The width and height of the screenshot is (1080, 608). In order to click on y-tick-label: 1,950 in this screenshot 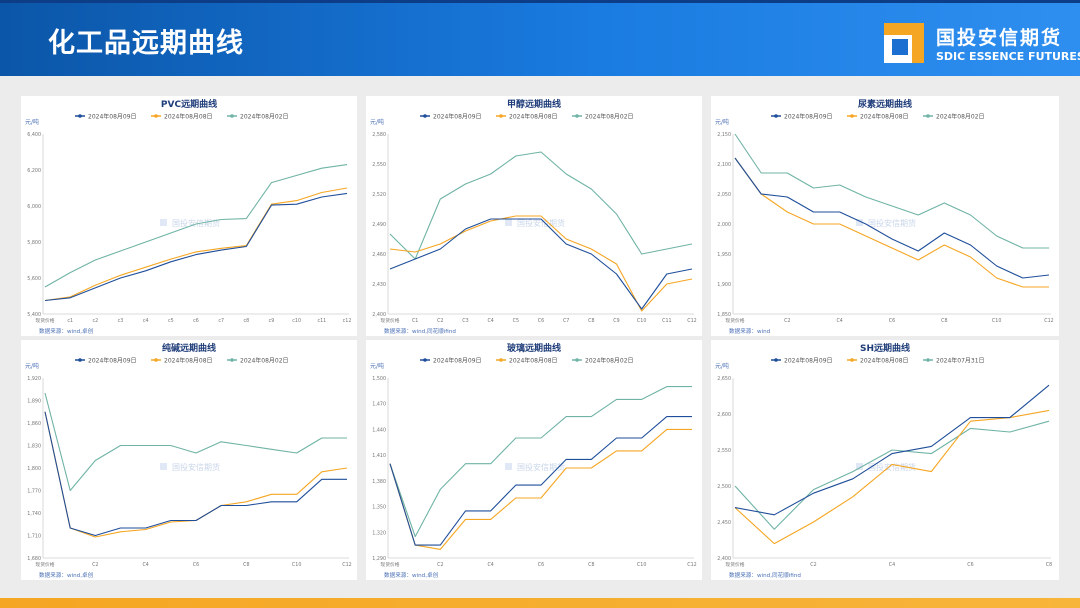, I will do `click(724, 255)`.